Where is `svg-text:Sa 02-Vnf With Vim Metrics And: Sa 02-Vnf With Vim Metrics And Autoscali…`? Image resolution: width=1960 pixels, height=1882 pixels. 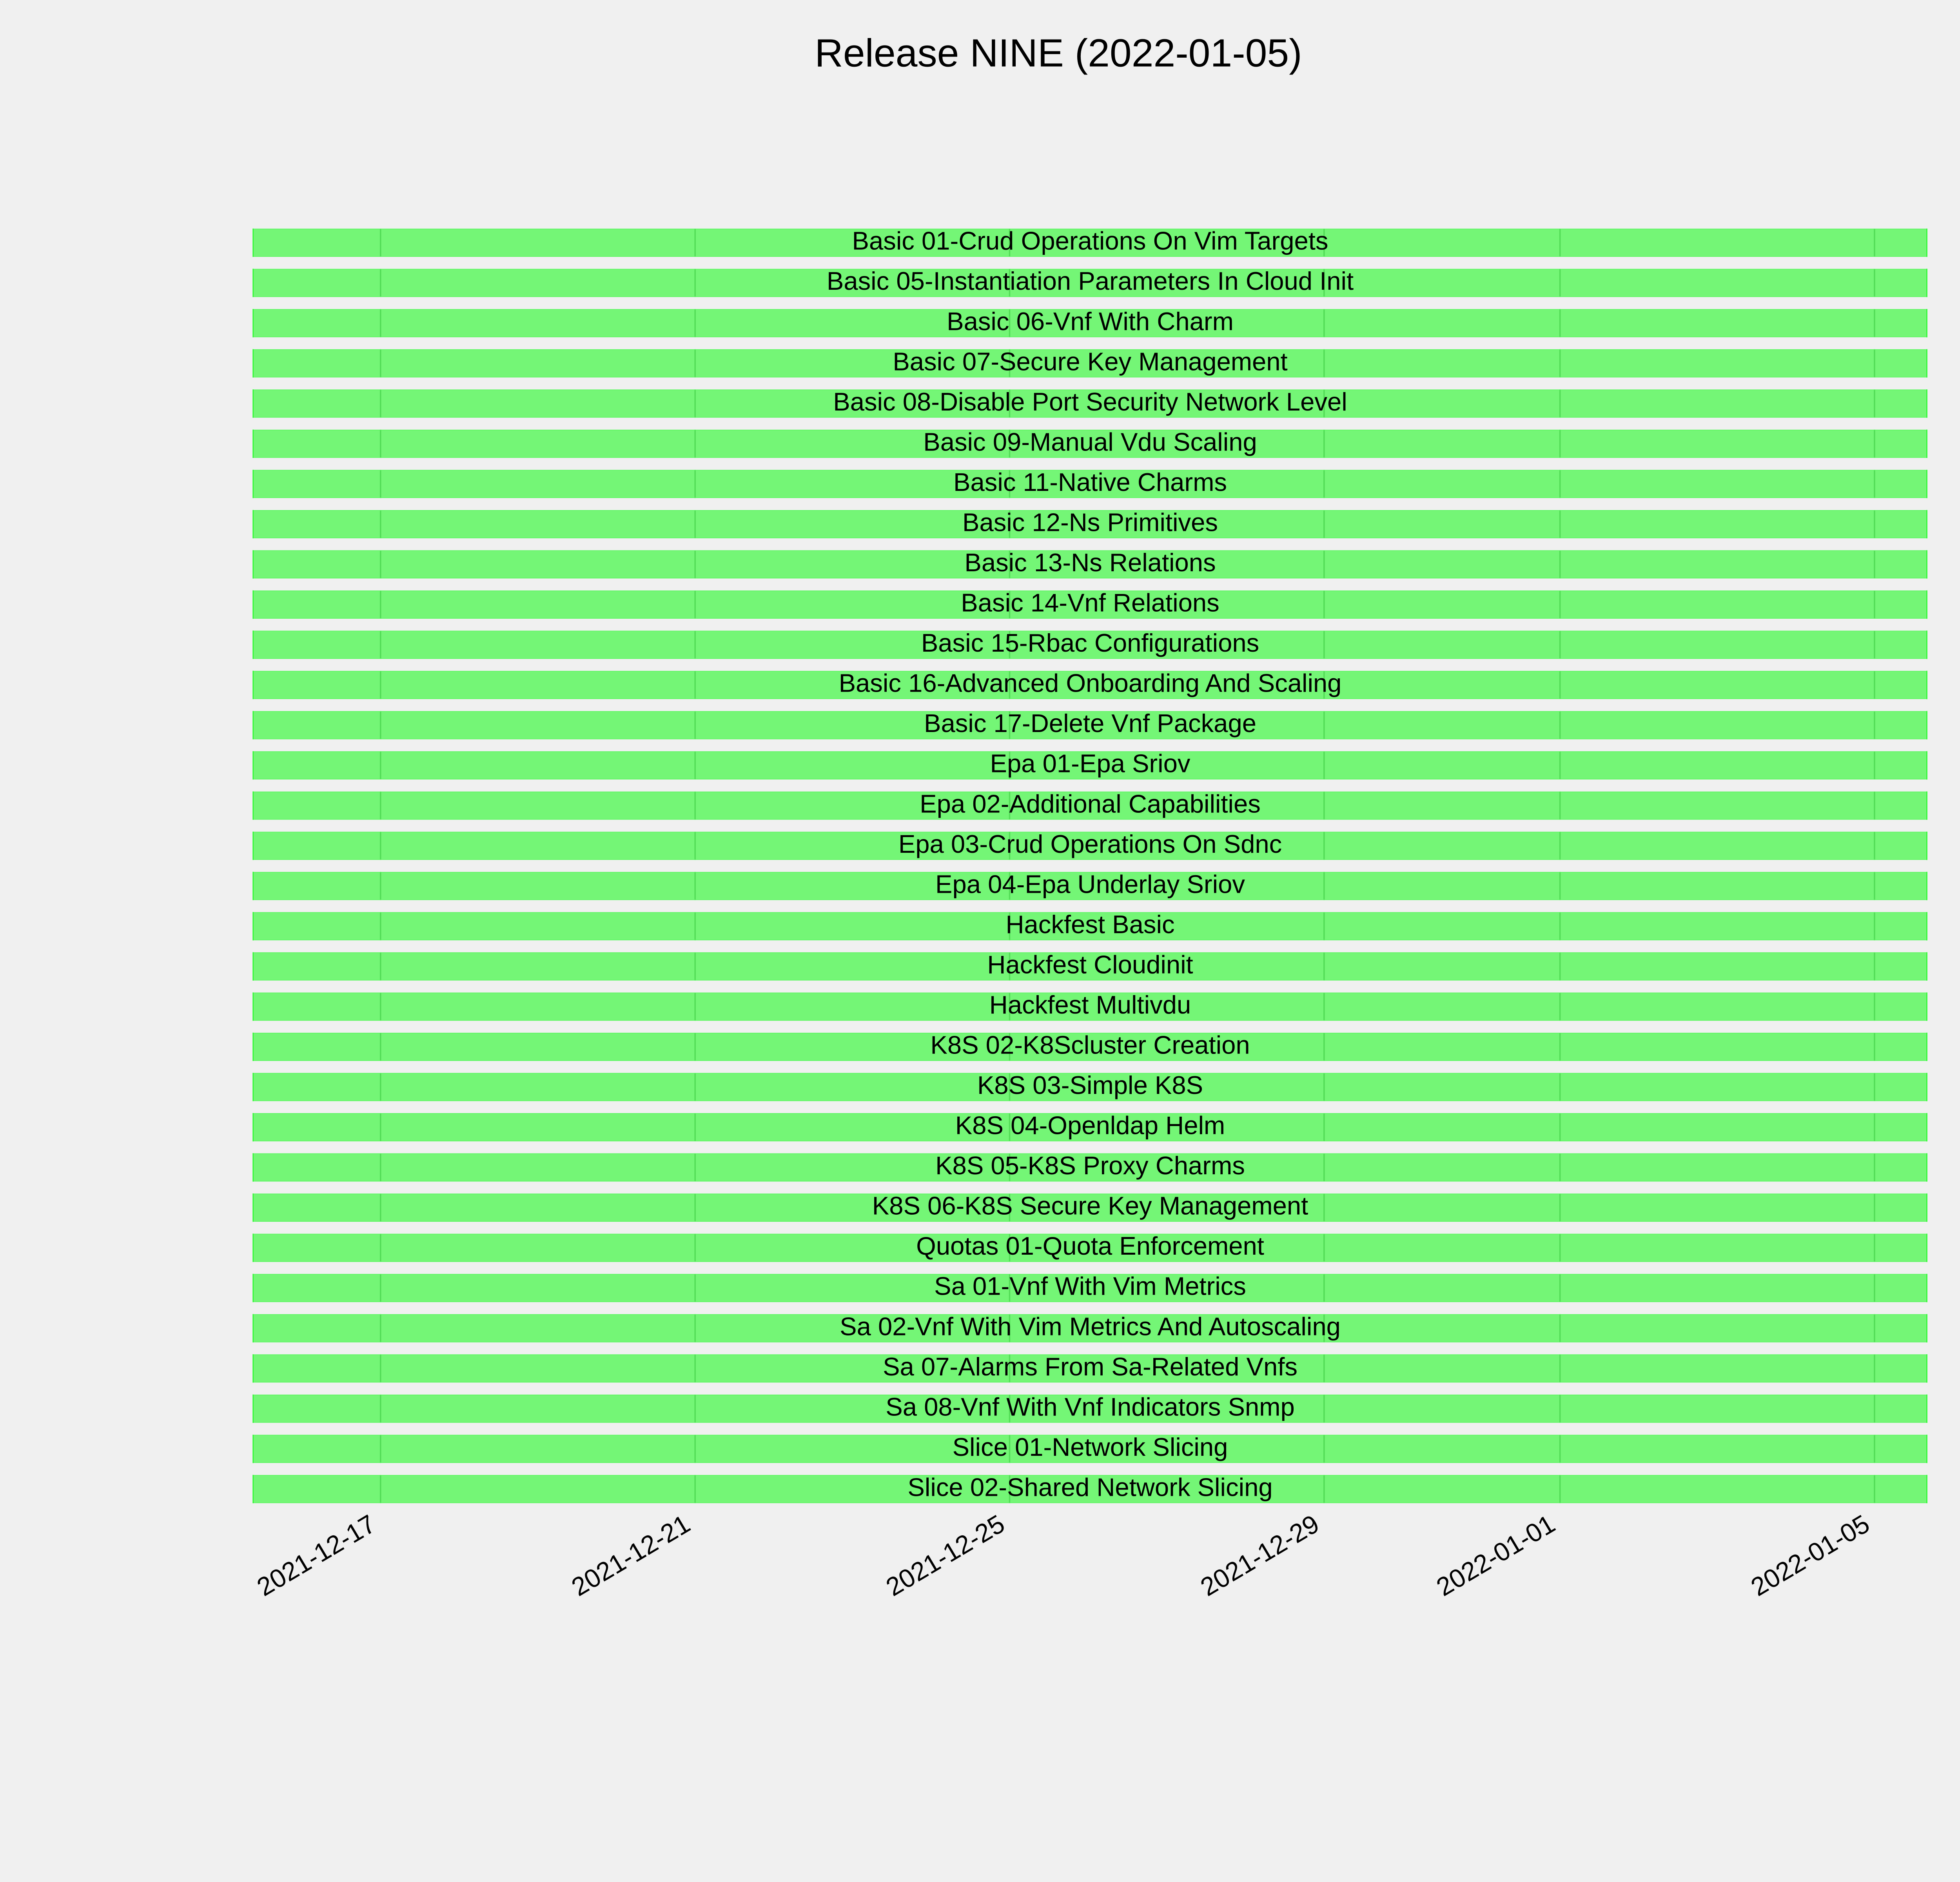 svg-text:Sa 02-Vnf With Vim Metrics And: Sa 02-Vnf With Vim Metrics And Autoscali… is located at coordinates (1090, 1326).